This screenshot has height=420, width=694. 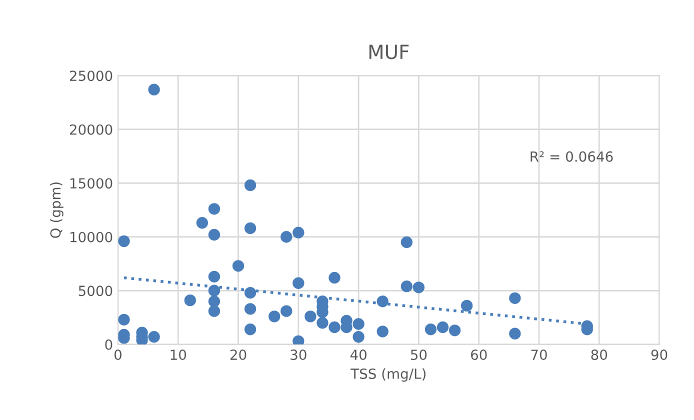 What do you see at coordinates (91, 183) in the screenshot?
I see `y-tick-label: 15000` at bounding box center [91, 183].